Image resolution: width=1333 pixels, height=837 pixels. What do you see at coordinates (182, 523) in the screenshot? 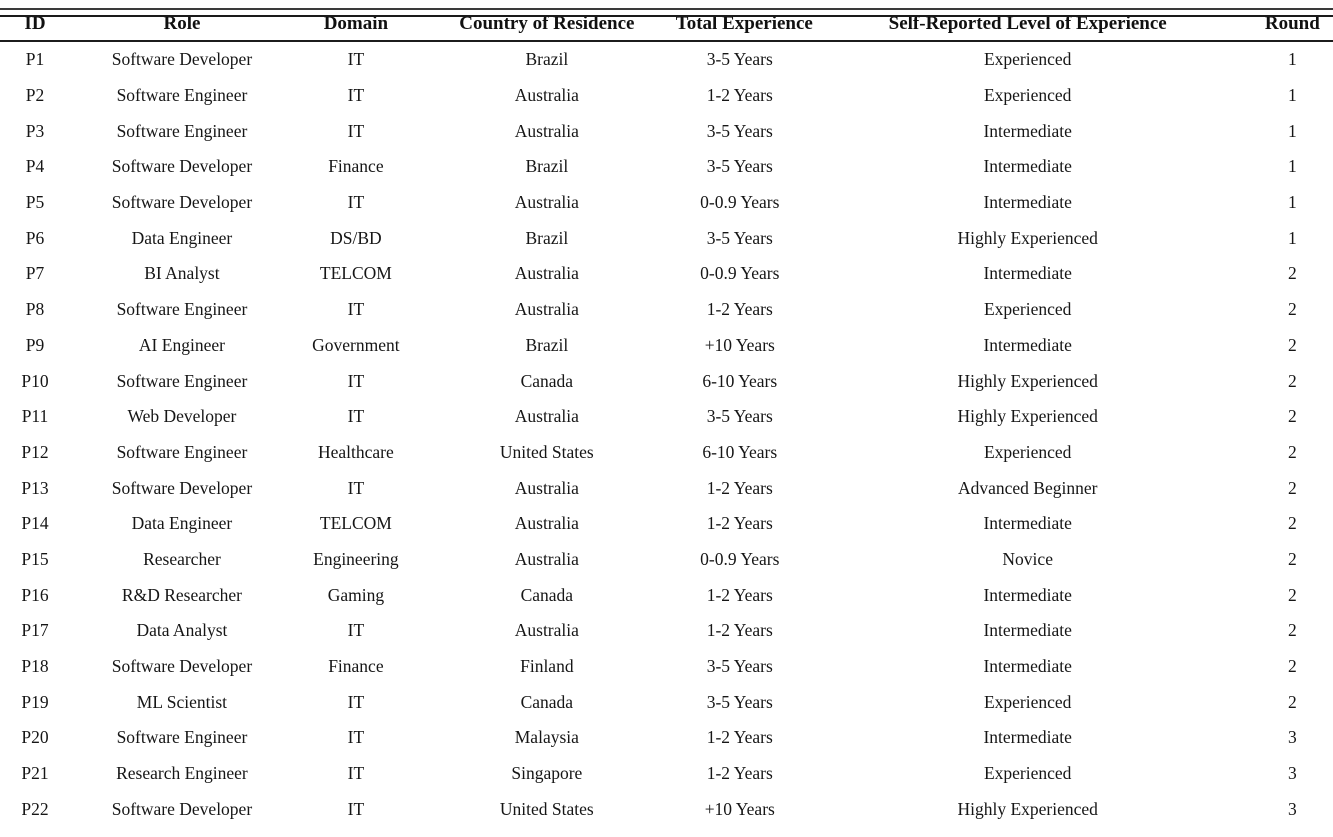
I see `table-cell: Data Engineer` at bounding box center [182, 523].